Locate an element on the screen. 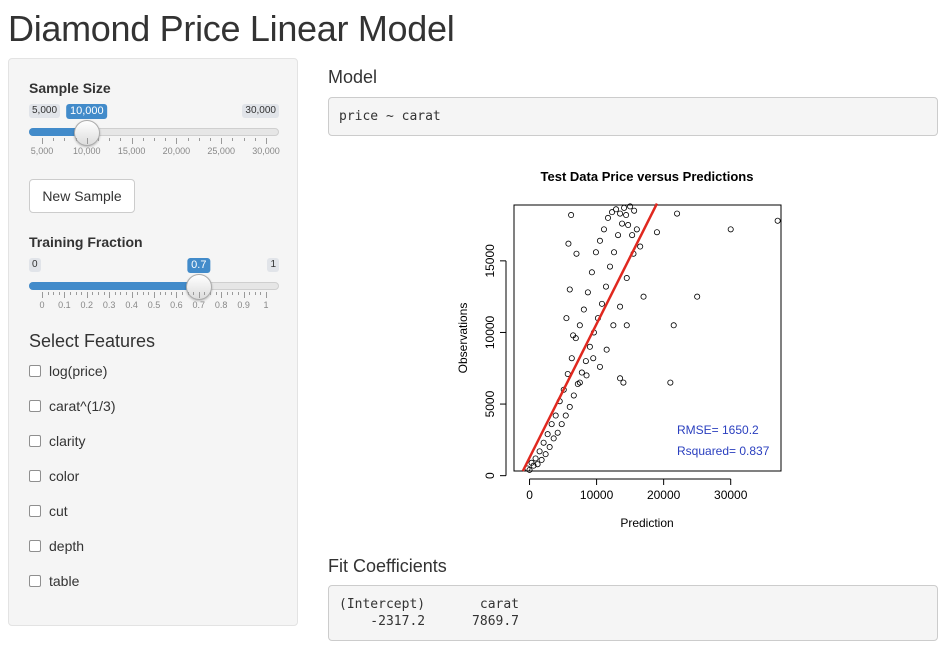 The image size is (945, 649). sample-size-label: Sample Size is located at coordinates (70, 88).